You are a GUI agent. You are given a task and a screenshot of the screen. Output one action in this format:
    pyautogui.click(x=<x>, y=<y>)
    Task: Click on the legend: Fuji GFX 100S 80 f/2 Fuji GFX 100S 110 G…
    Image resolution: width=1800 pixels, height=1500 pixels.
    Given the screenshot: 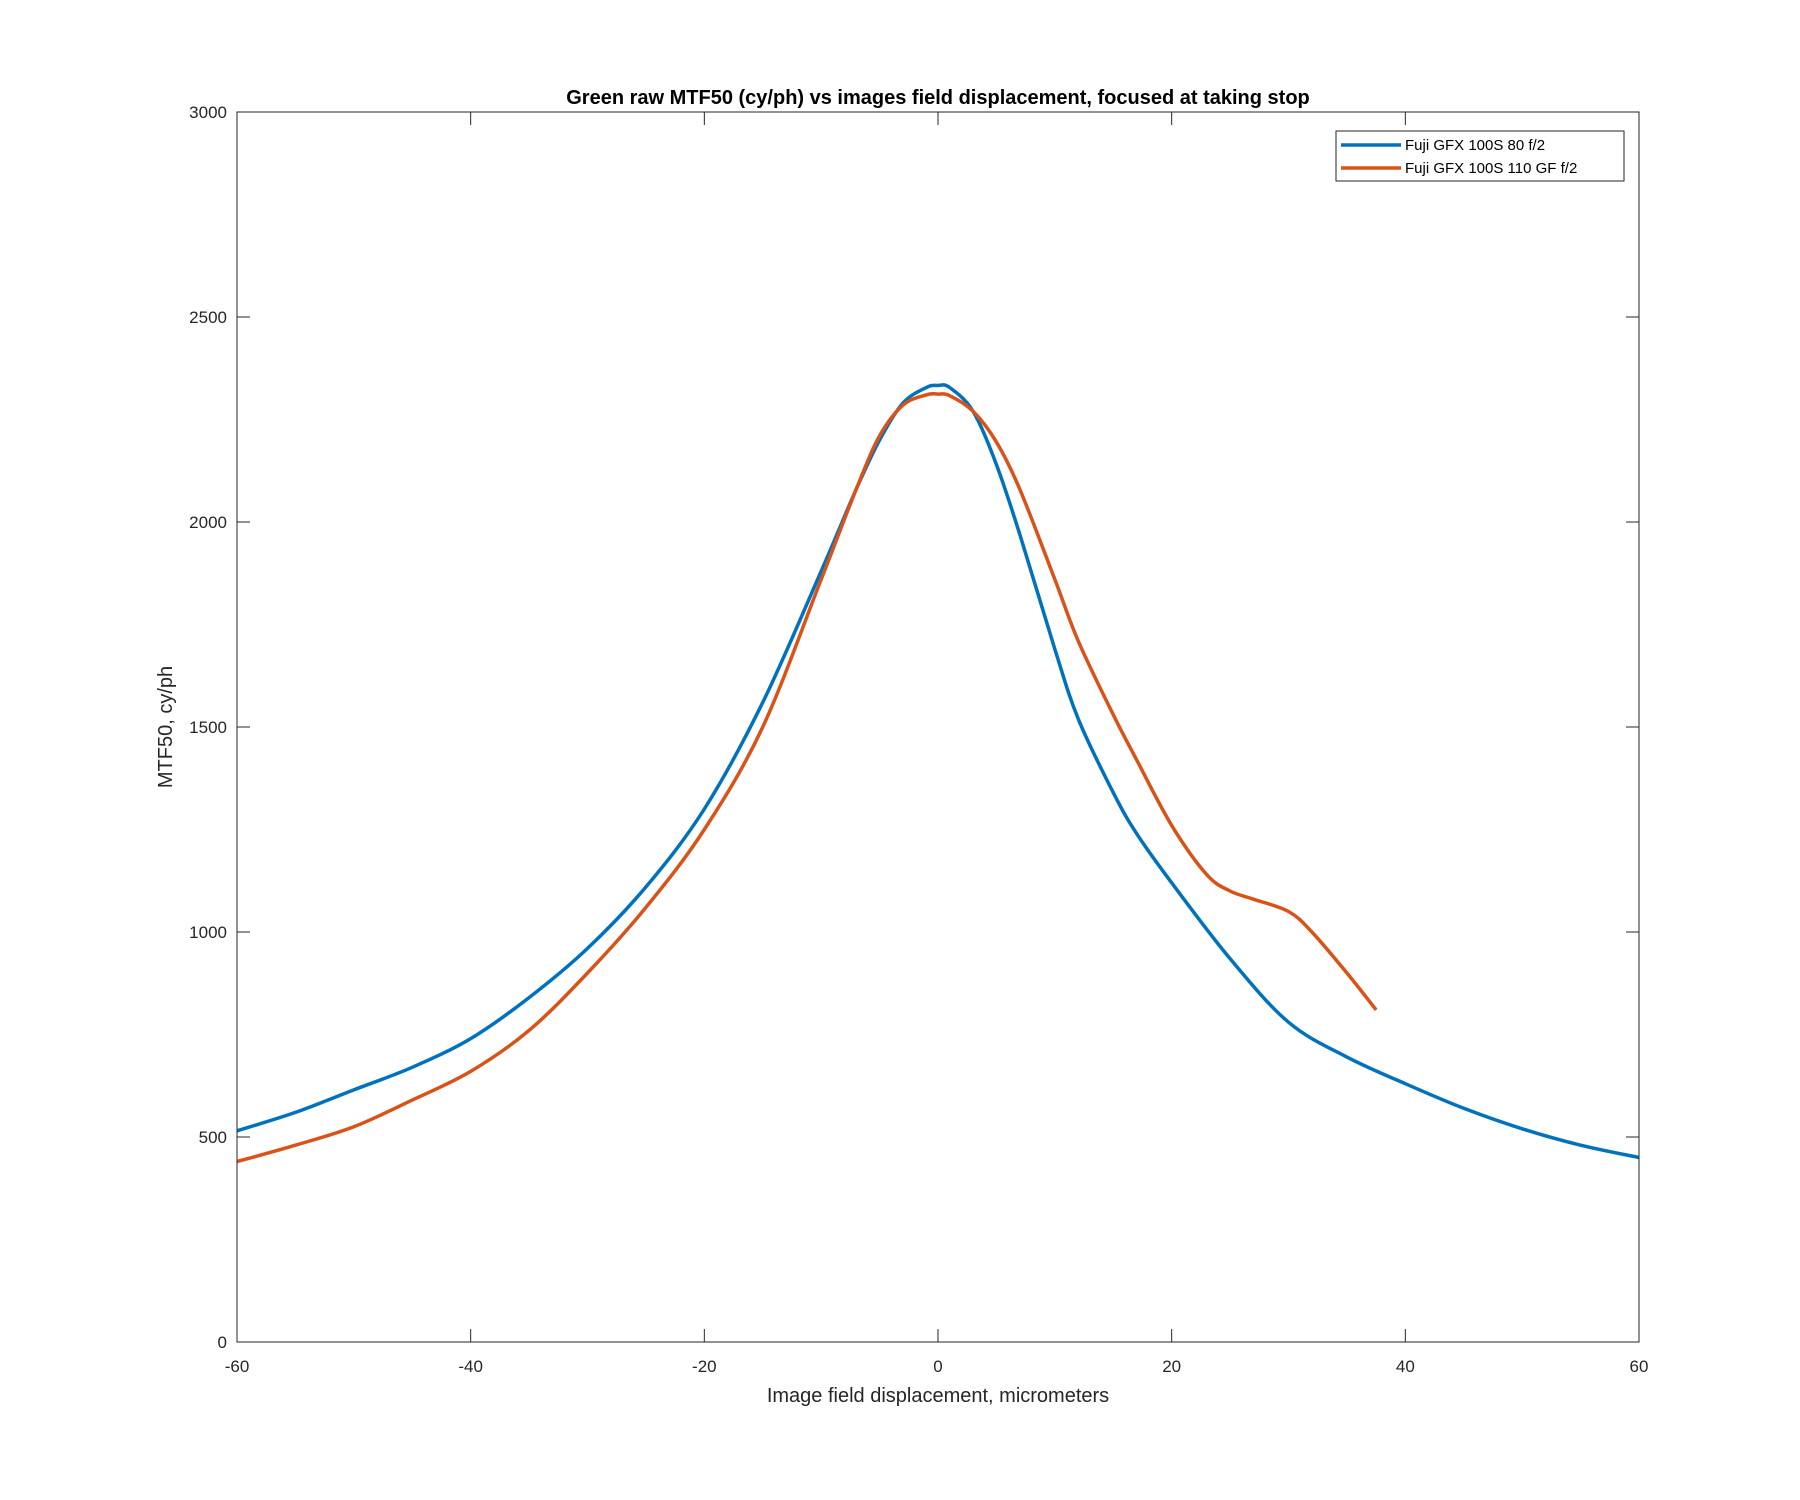 What is the action you would take?
    pyautogui.click(x=1480, y=156)
    